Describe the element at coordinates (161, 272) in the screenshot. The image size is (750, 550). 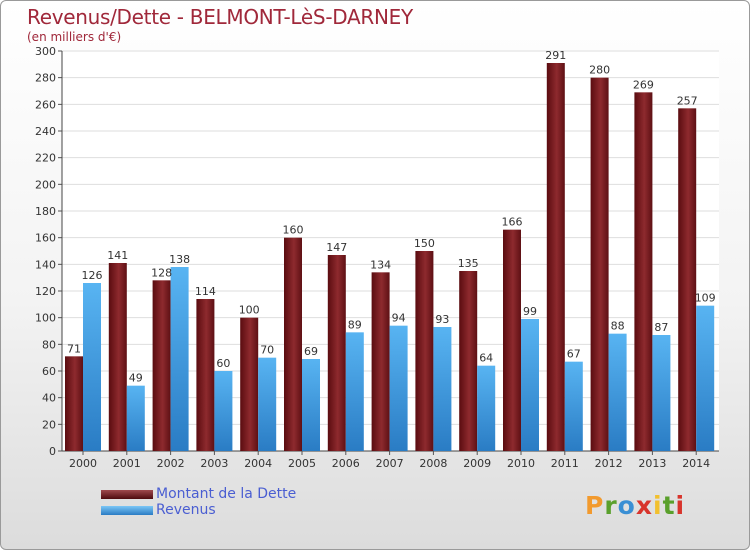
I see `data-label-dette: 128` at that location.